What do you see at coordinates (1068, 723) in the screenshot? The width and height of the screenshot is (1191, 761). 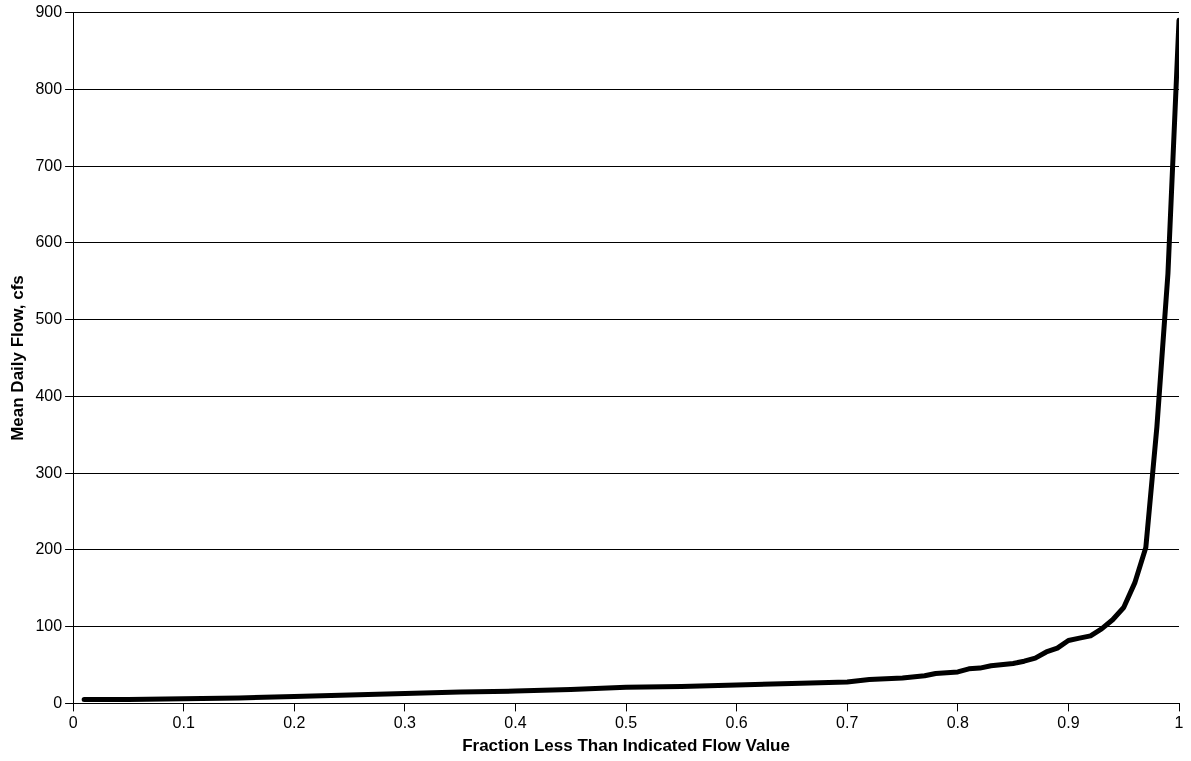 I see `x-tick-label: 0.9` at bounding box center [1068, 723].